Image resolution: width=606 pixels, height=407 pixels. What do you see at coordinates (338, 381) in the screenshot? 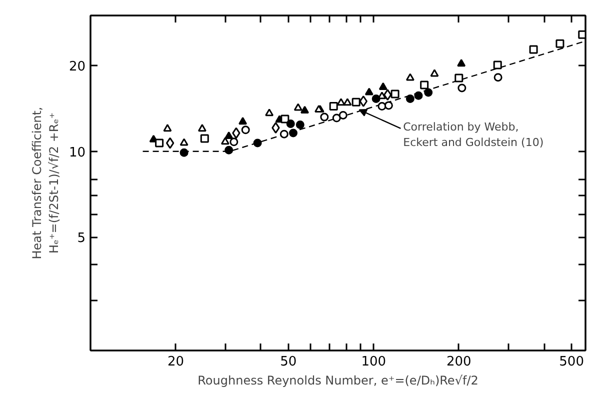
I see `x-axis-title: Roughness Reynolds Number, e⁺=(e/Dₕ)Re√f/2` at bounding box center [338, 381].